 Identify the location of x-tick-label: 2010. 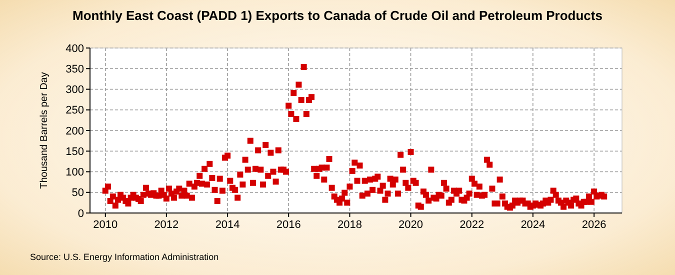
(105, 225).